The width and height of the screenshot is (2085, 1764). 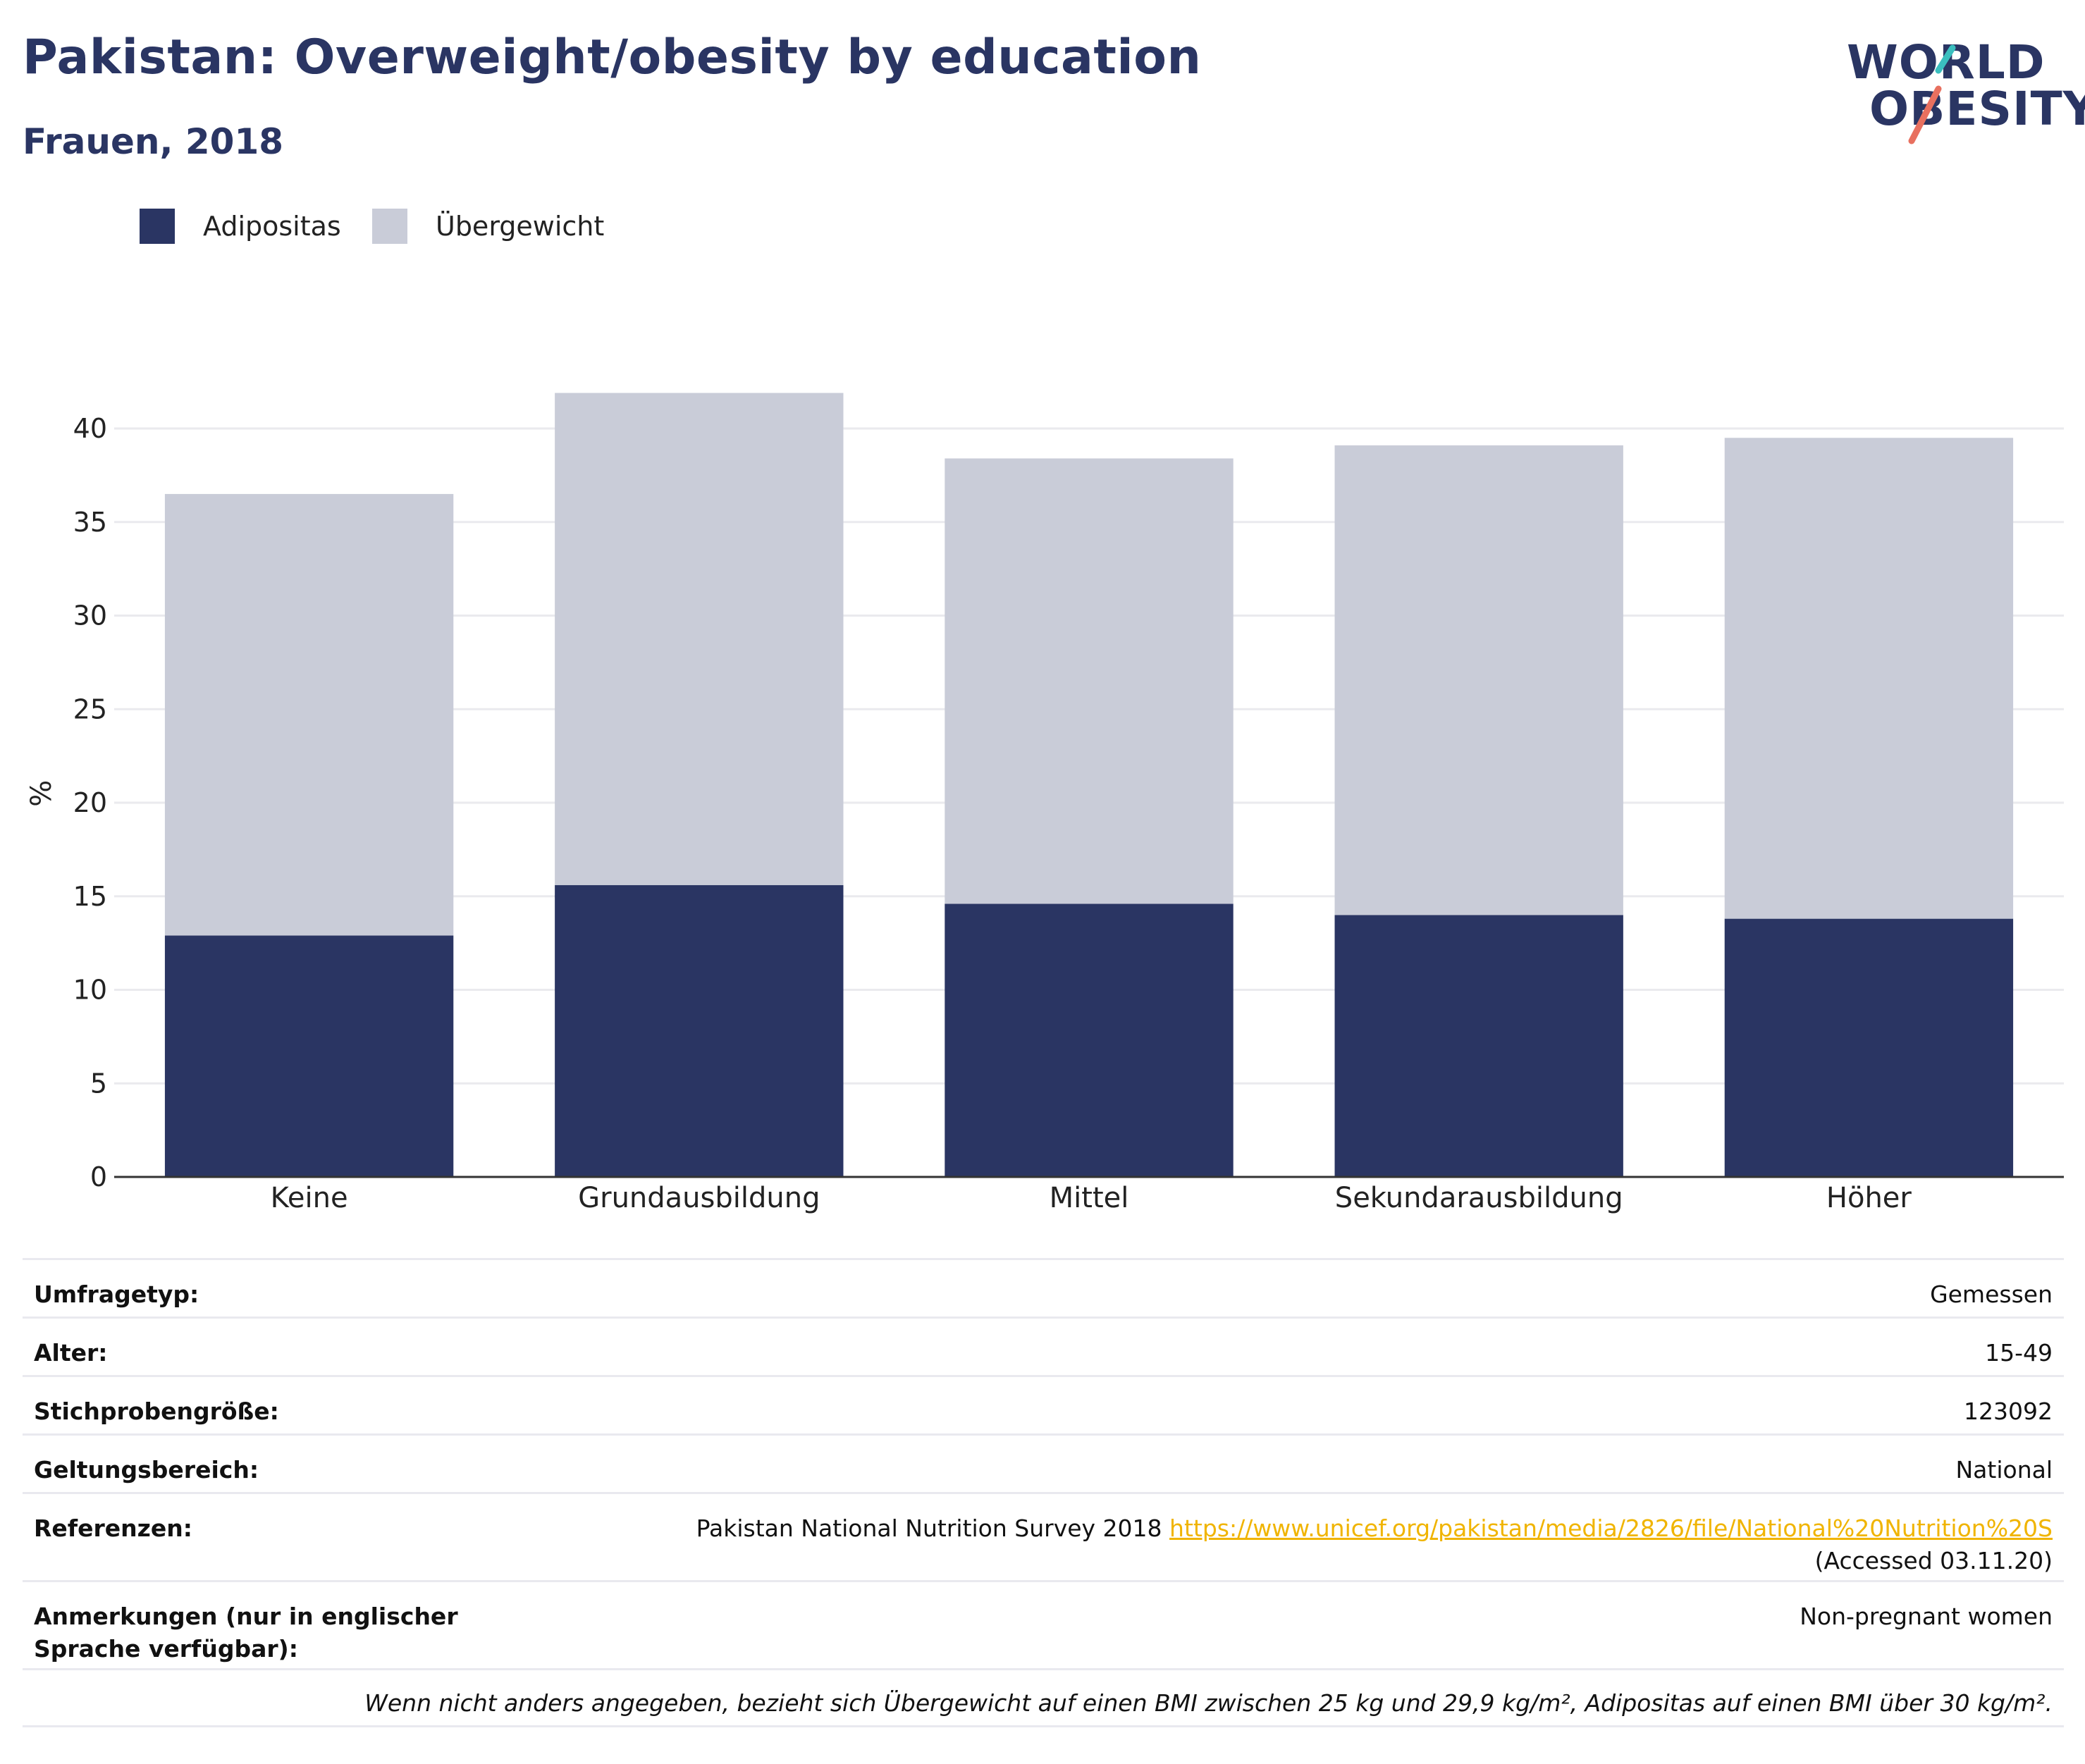 What do you see at coordinates (1977, 109) in the screenshot?
I see `logo-text-obesity: OBESITY` at bounding box center [1977, 109].